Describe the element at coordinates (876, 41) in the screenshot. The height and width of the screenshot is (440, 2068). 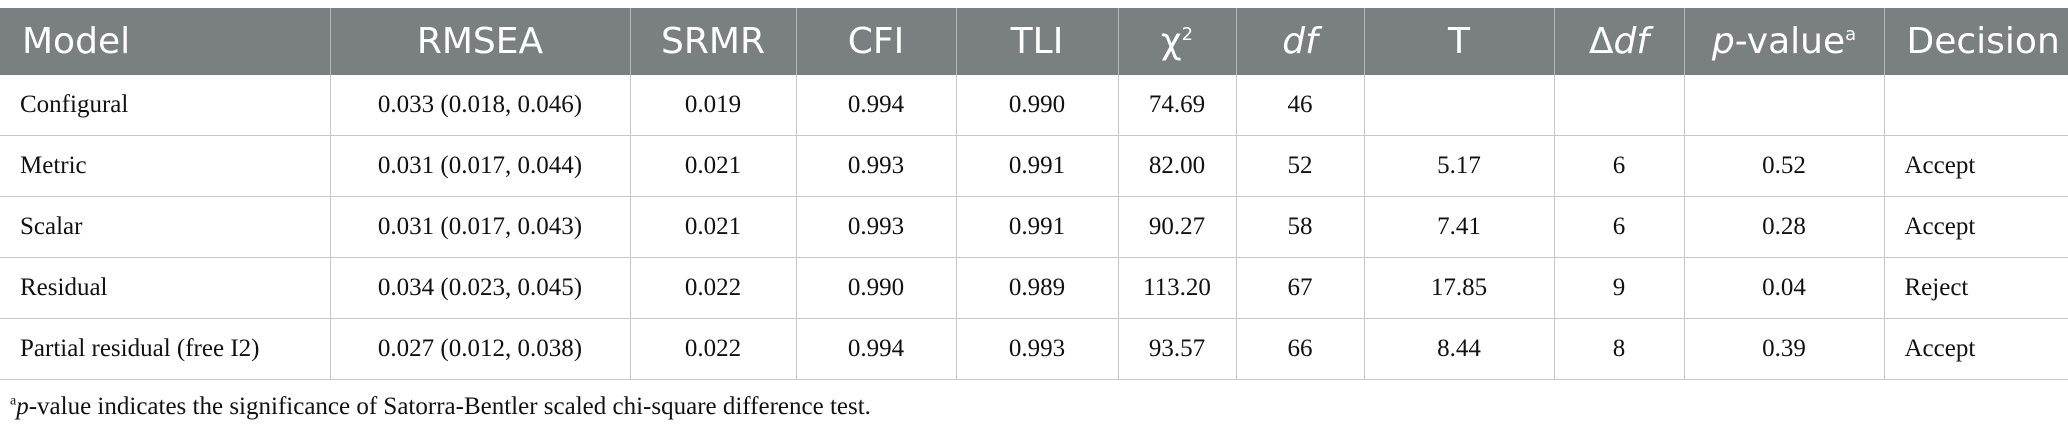
I see `header-cfi: CFI` at that location.